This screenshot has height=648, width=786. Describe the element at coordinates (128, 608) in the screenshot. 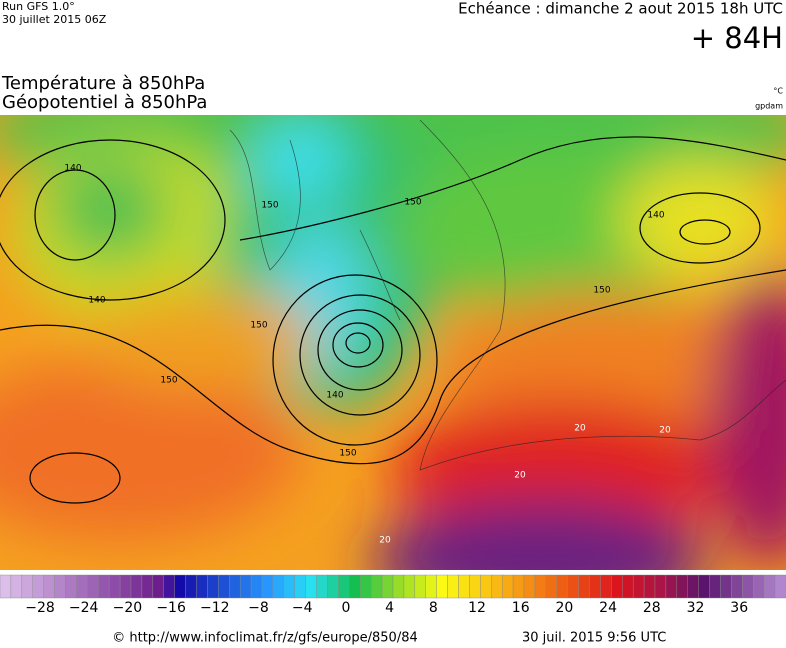

I see `colorbar-label: −20` at that location.